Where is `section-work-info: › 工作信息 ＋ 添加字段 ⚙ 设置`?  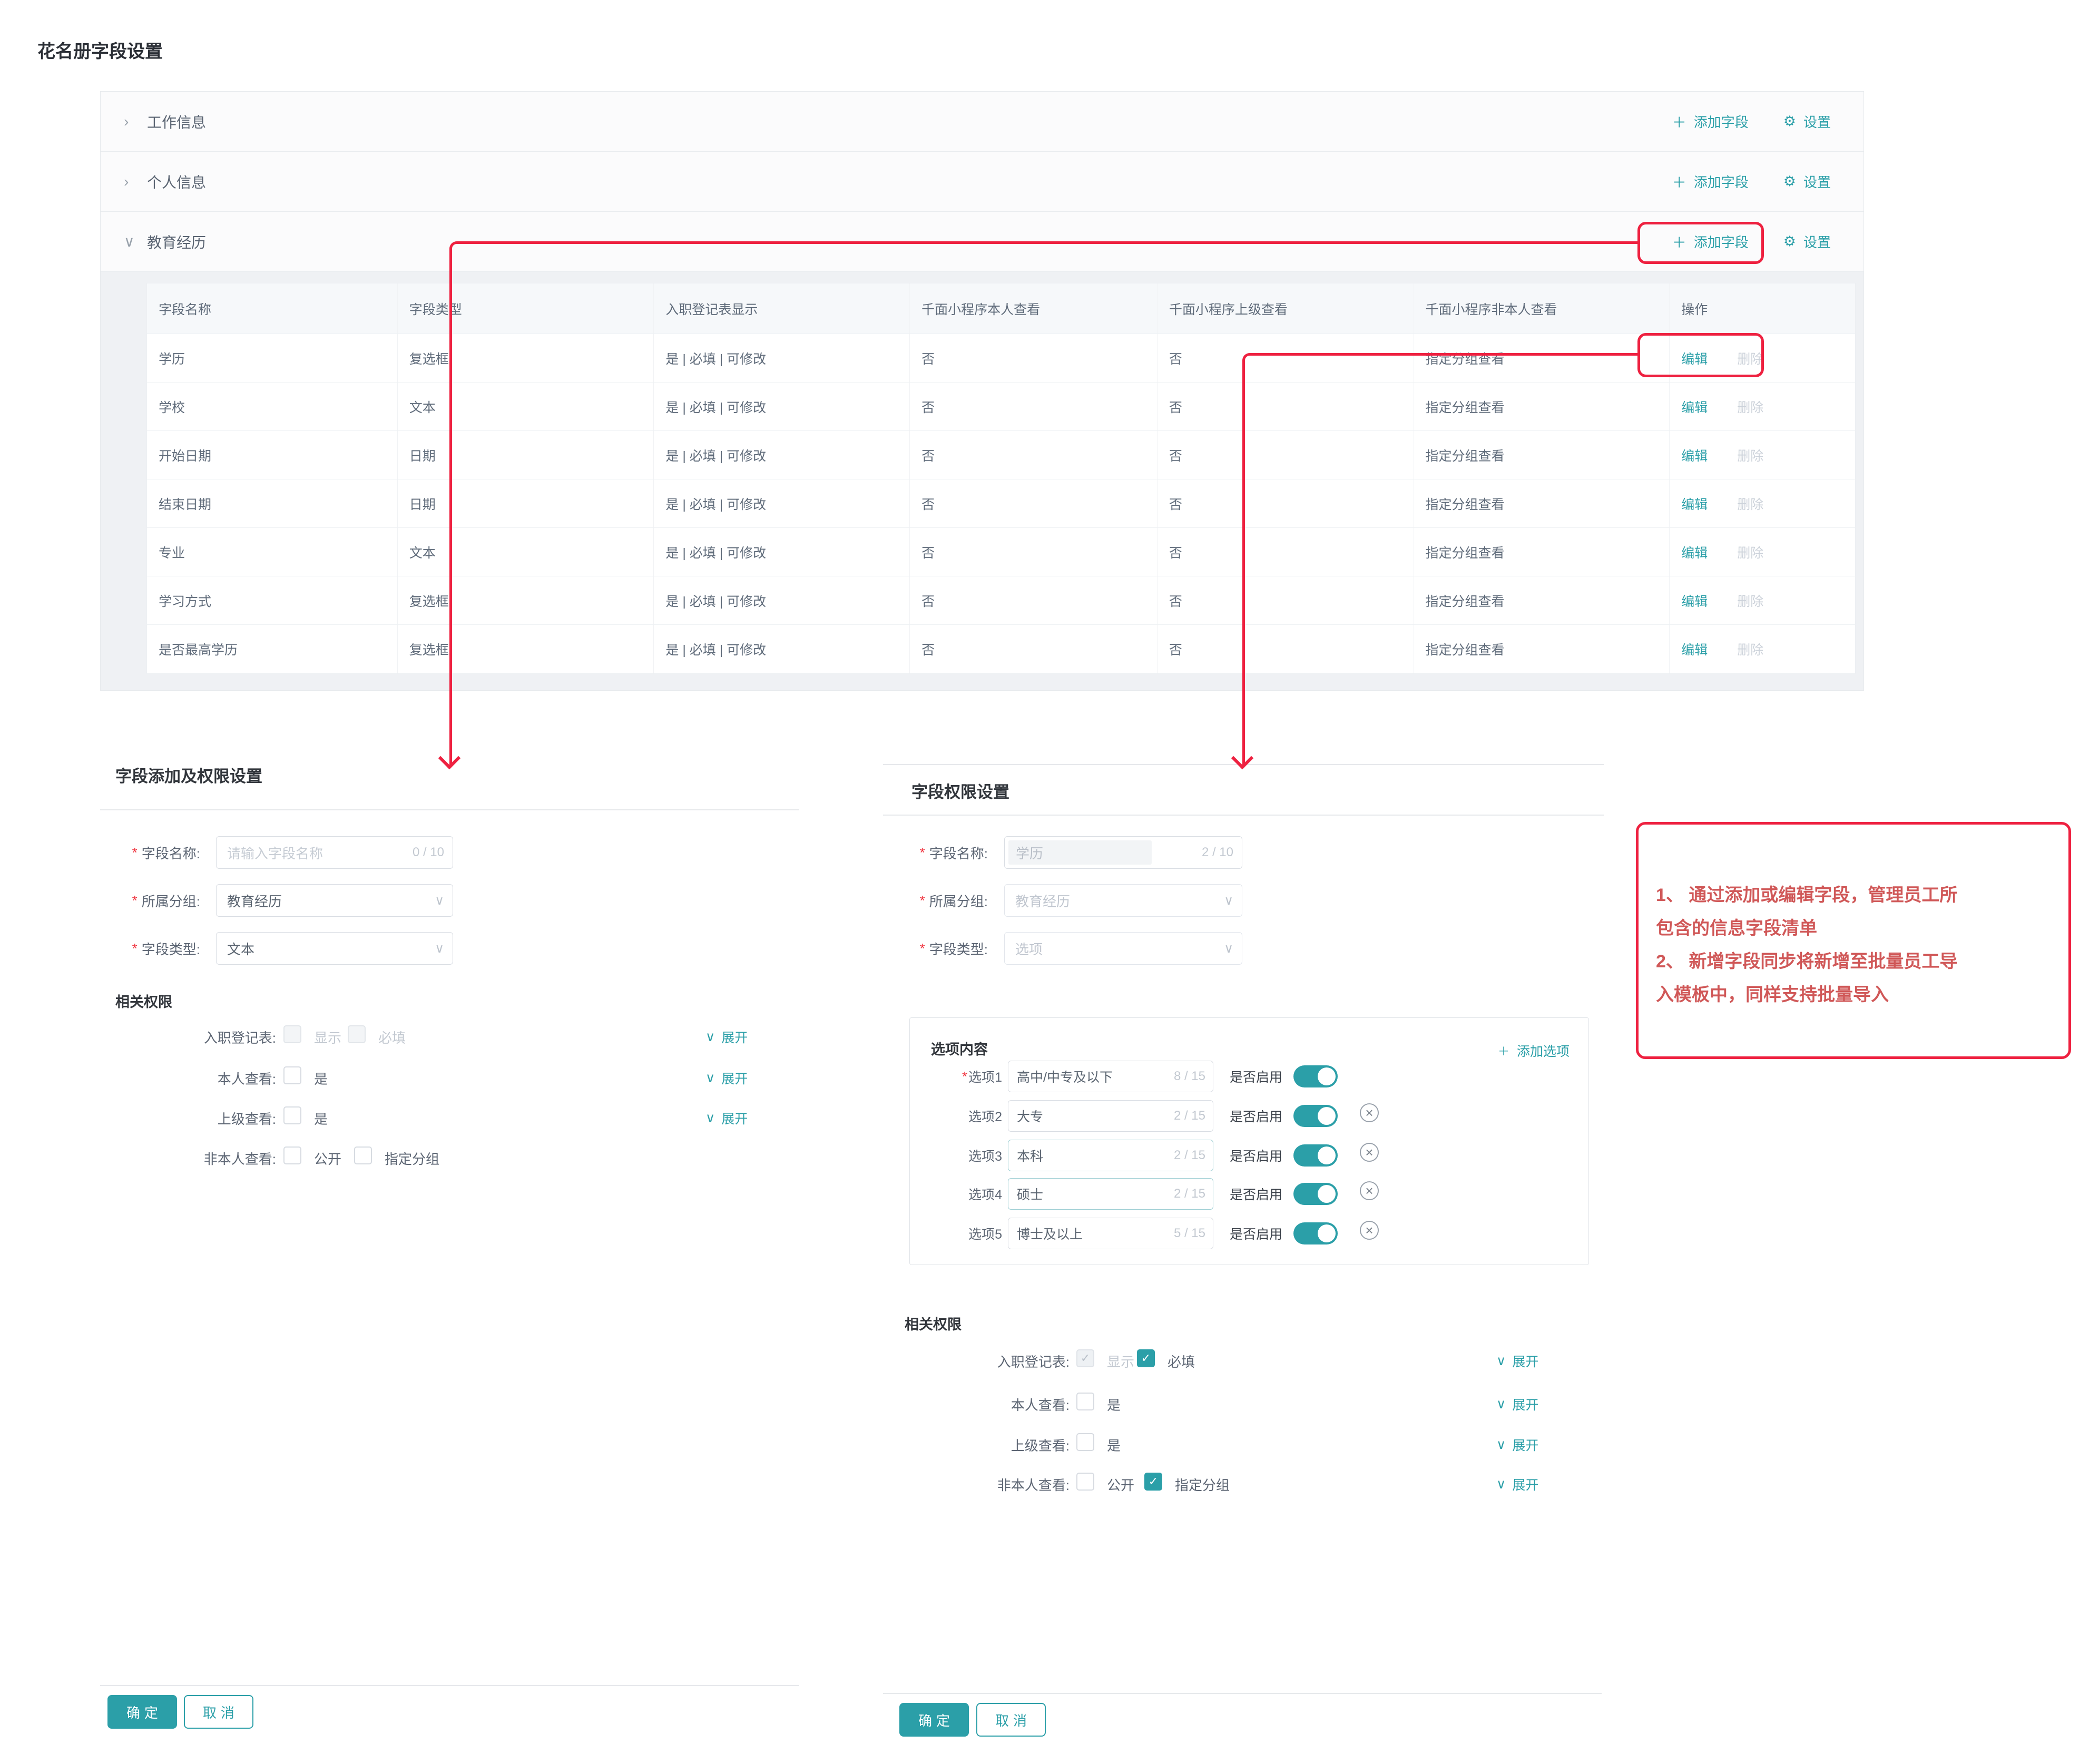 section-work-info: › 工作信息 ＋ 添加字段 ⚙ 设置 is located at coordinates (982, 122).